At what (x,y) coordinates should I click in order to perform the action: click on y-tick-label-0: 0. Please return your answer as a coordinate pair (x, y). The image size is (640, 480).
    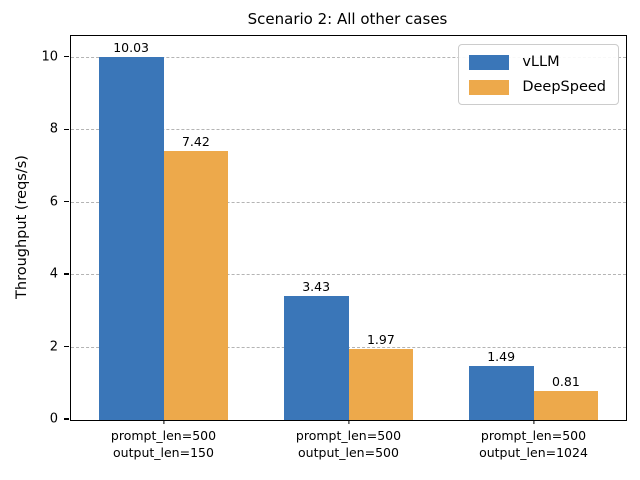
    Looking at the image, I should click on (53, 419).